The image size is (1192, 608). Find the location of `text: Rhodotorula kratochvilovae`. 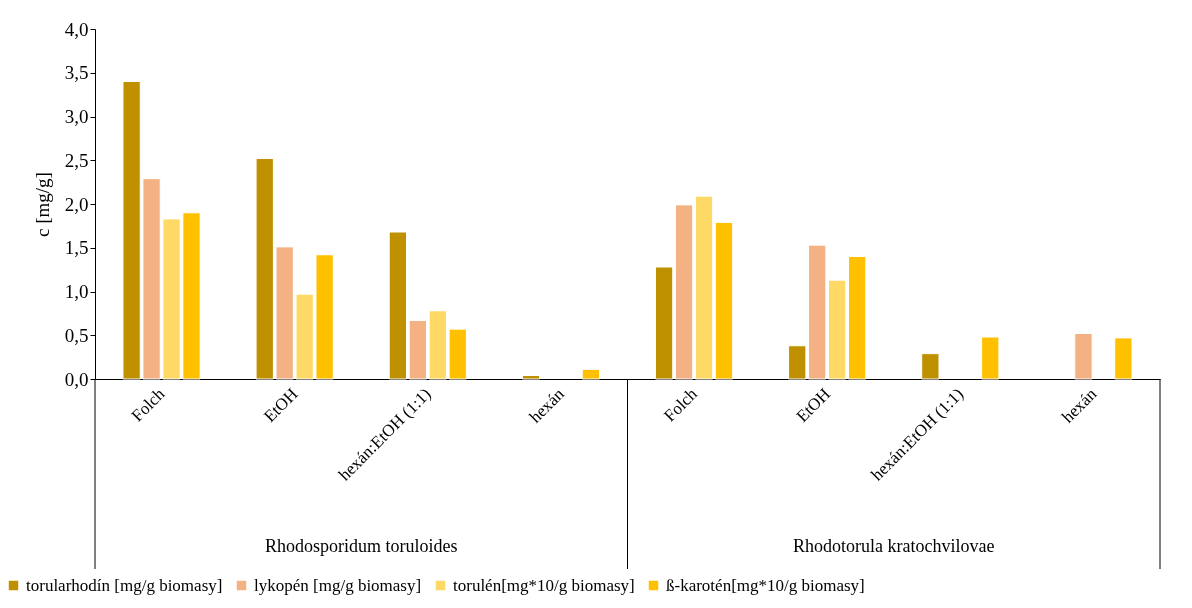

text: Rhodotorula kratochvilovae is located at coordinates (894, 546).